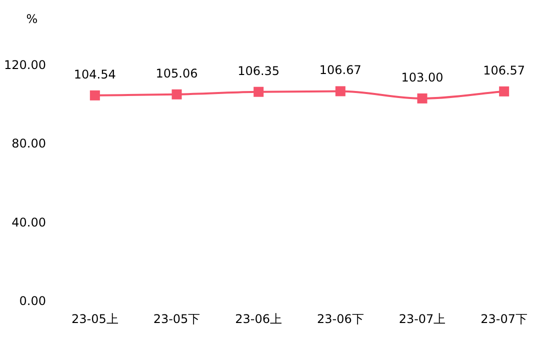 This screenshot has height=341, width=557. What do you see at coordinates (95, 74) in the screenshot?
I see `text: 104.54` at bounding box center [95, 74].